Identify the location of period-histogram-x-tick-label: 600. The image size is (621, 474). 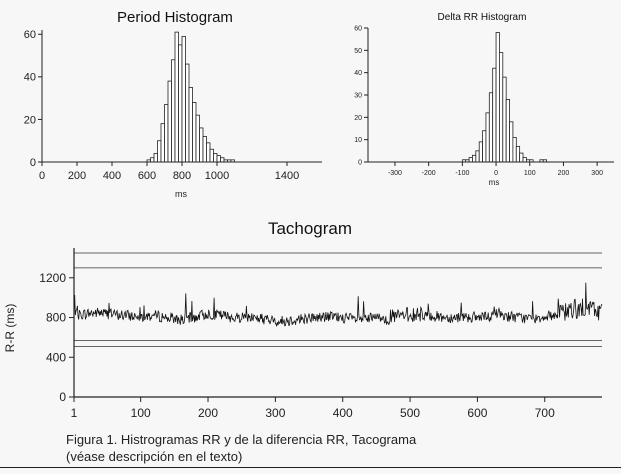
(147, 176).